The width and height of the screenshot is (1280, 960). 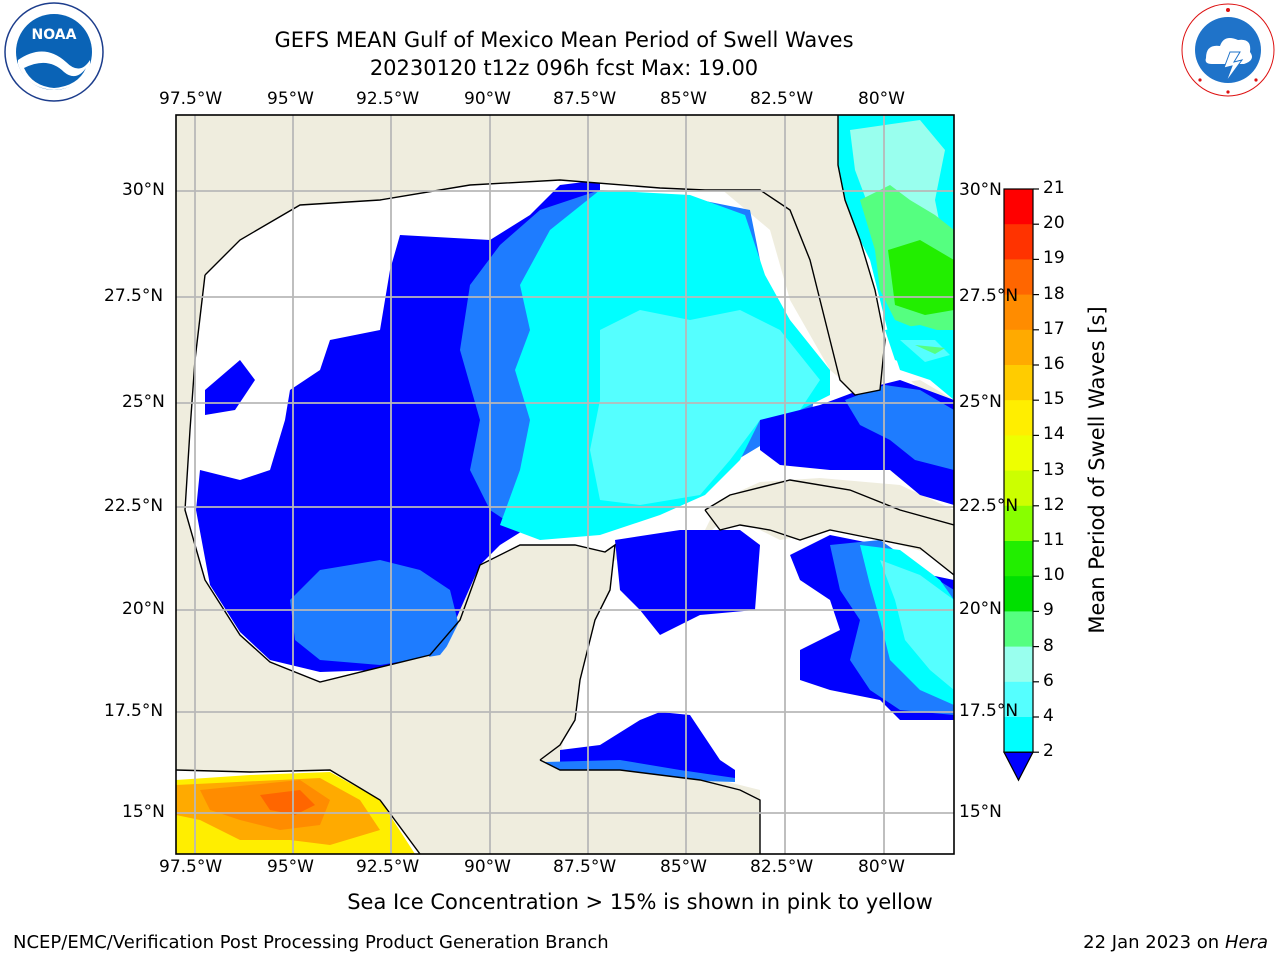 What do you see at coordinates (1048, 751) in the screenshot?
I see `colorbar-tick-label: 2` at bounding box center [1048, 751].